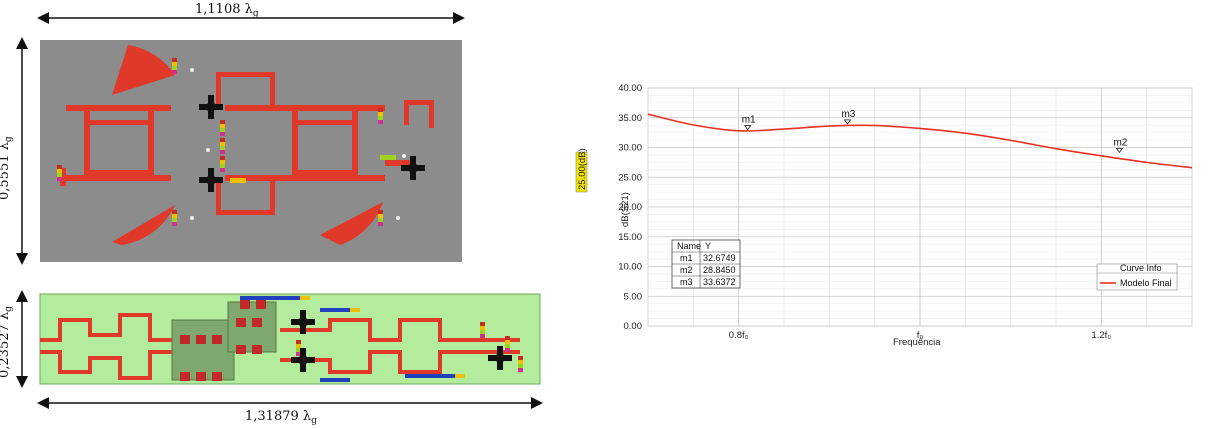 Image resolution: width=1210 pixels, height=428 pixels. I want to click on legend-entry: Modelo Final, so click(1146, 283).